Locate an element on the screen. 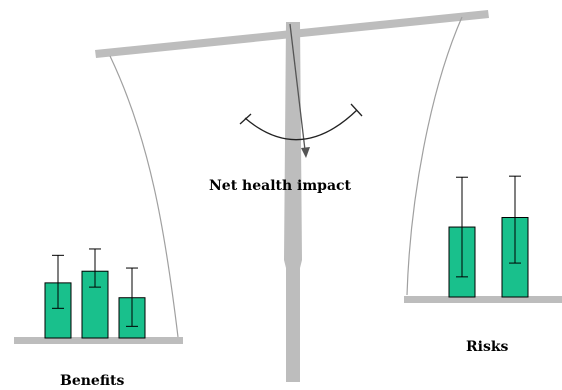 The width and height of the screenshot is (562, 390). scale-post is located at coordinates (293, 202).